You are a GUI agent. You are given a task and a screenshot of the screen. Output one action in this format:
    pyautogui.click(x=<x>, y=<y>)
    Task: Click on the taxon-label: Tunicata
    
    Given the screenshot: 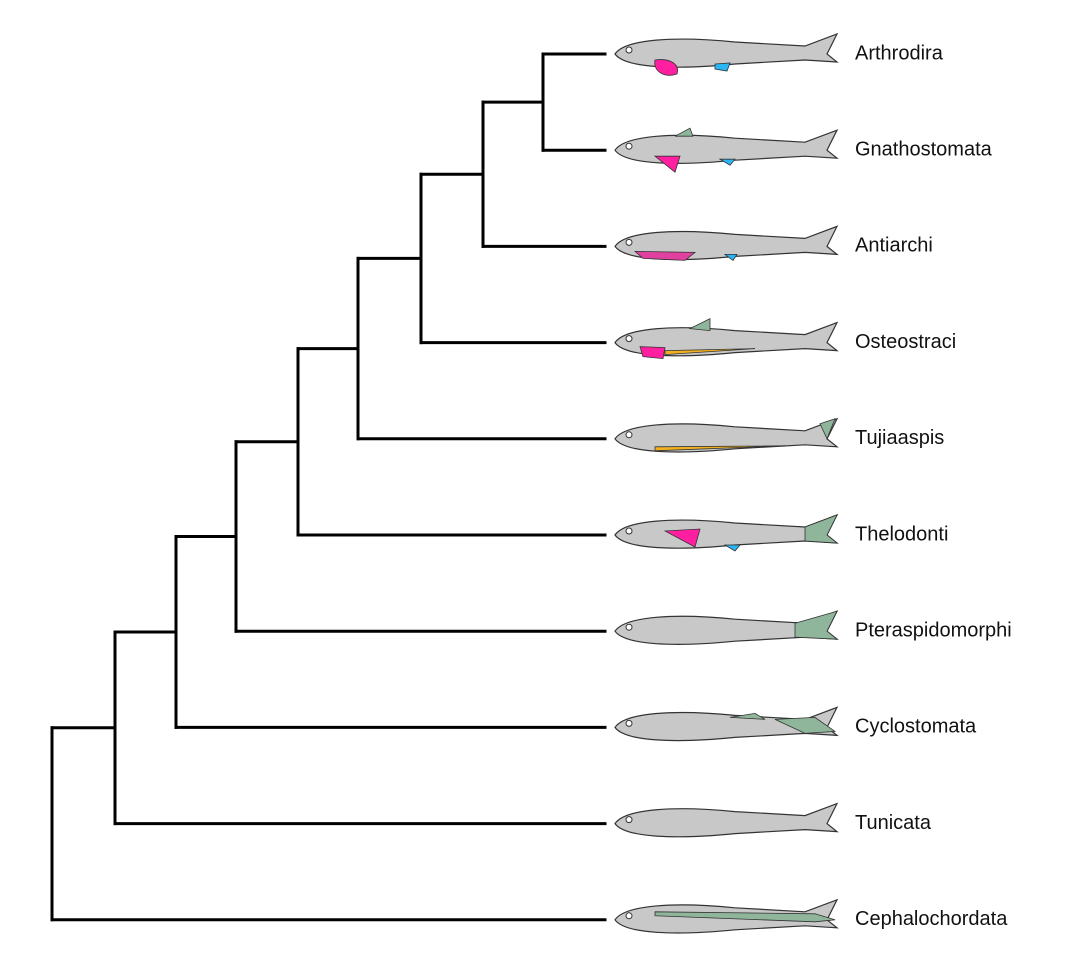 What is the action you would take?
    pyautogui.click(x=893, y=823)
    